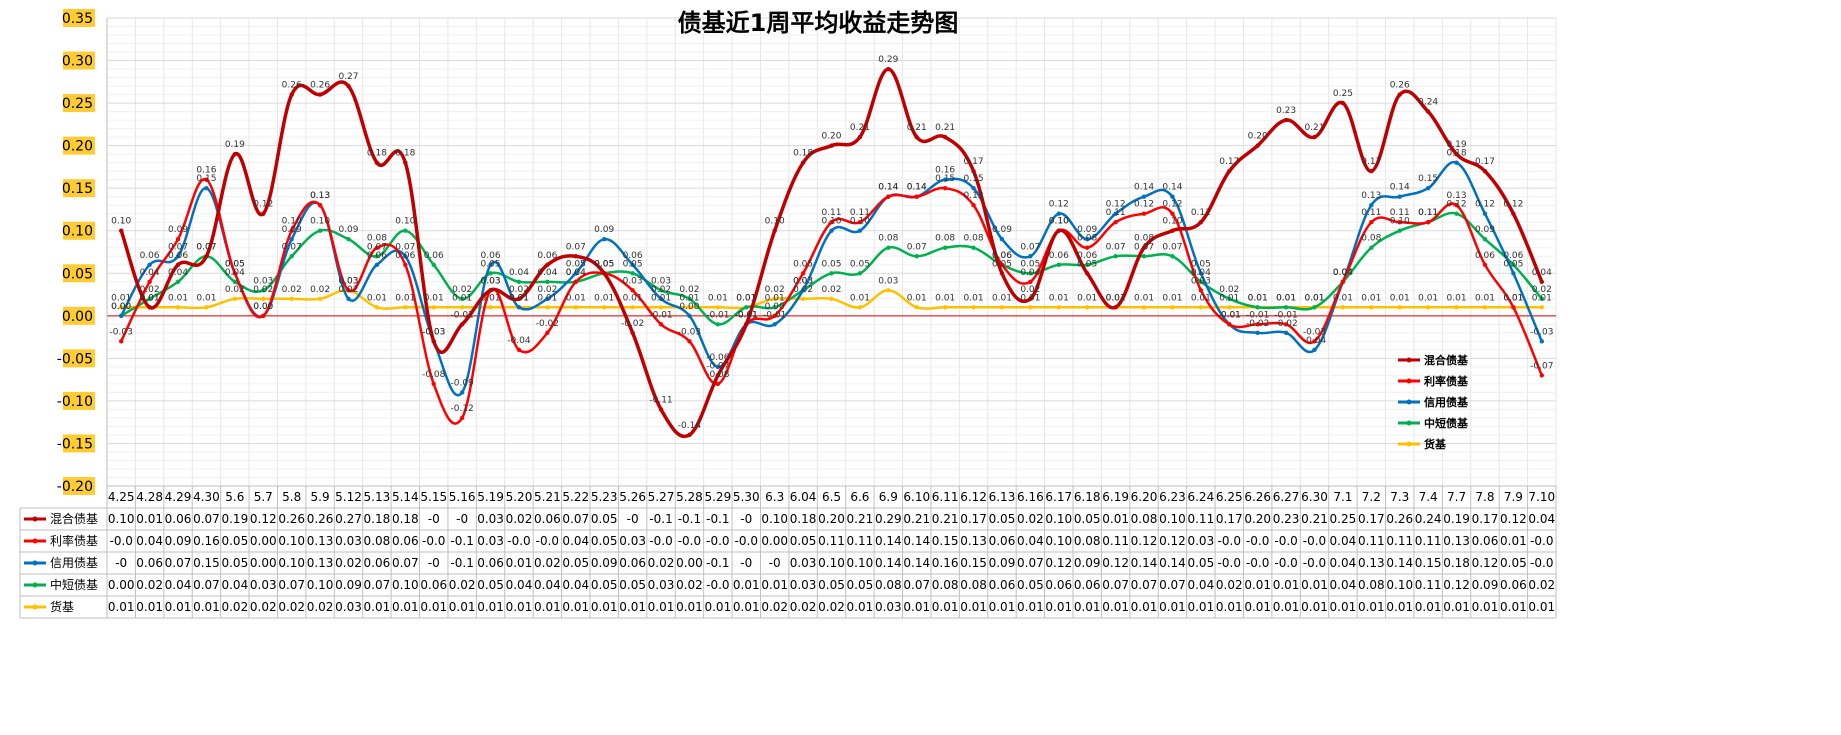 The height and width of the screenshot is (735, 1841). I want to click on table-cell: -0.1, so click(660, 519).